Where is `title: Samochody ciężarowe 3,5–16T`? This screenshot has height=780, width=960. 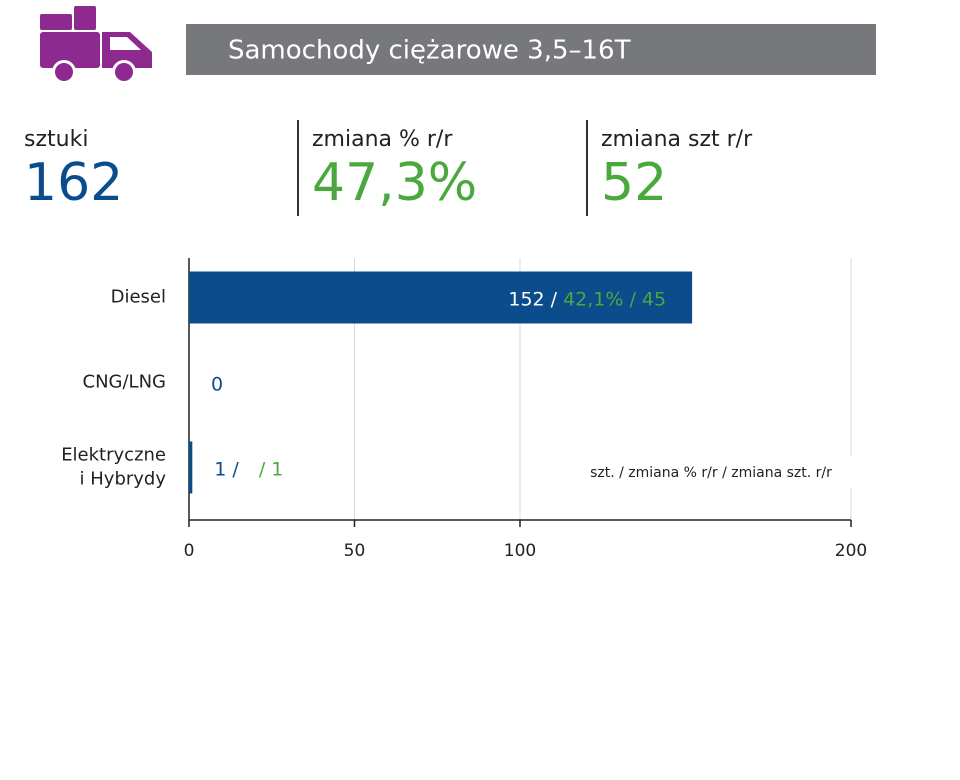 title: Samochody ciężarowe 3,5–16T is located at coordinates (429, 51).